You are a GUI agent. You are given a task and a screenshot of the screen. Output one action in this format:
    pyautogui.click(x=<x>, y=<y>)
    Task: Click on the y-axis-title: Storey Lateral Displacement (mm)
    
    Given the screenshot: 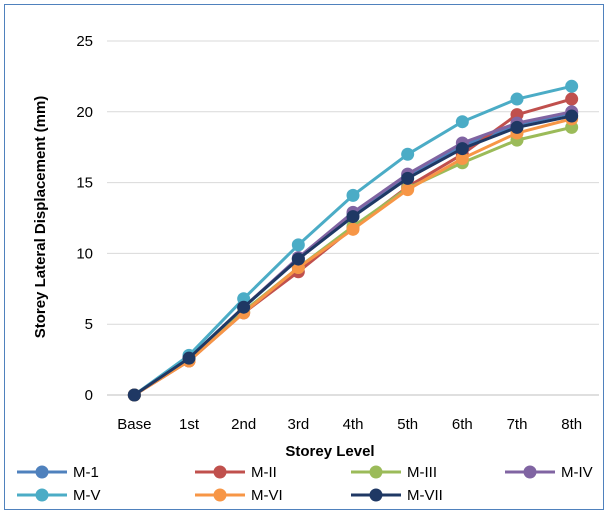 What is the action you would take?
    pyautogui.click(x=40, y=217)
    